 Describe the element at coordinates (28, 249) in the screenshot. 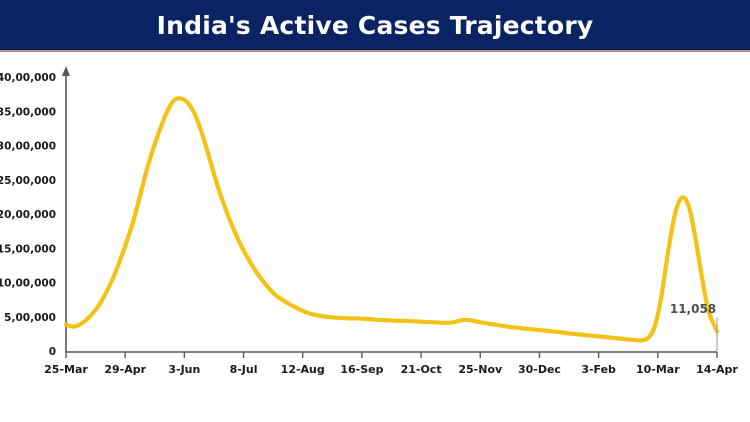

I see `y-axis-tick-label: 15,00,000` at that location.